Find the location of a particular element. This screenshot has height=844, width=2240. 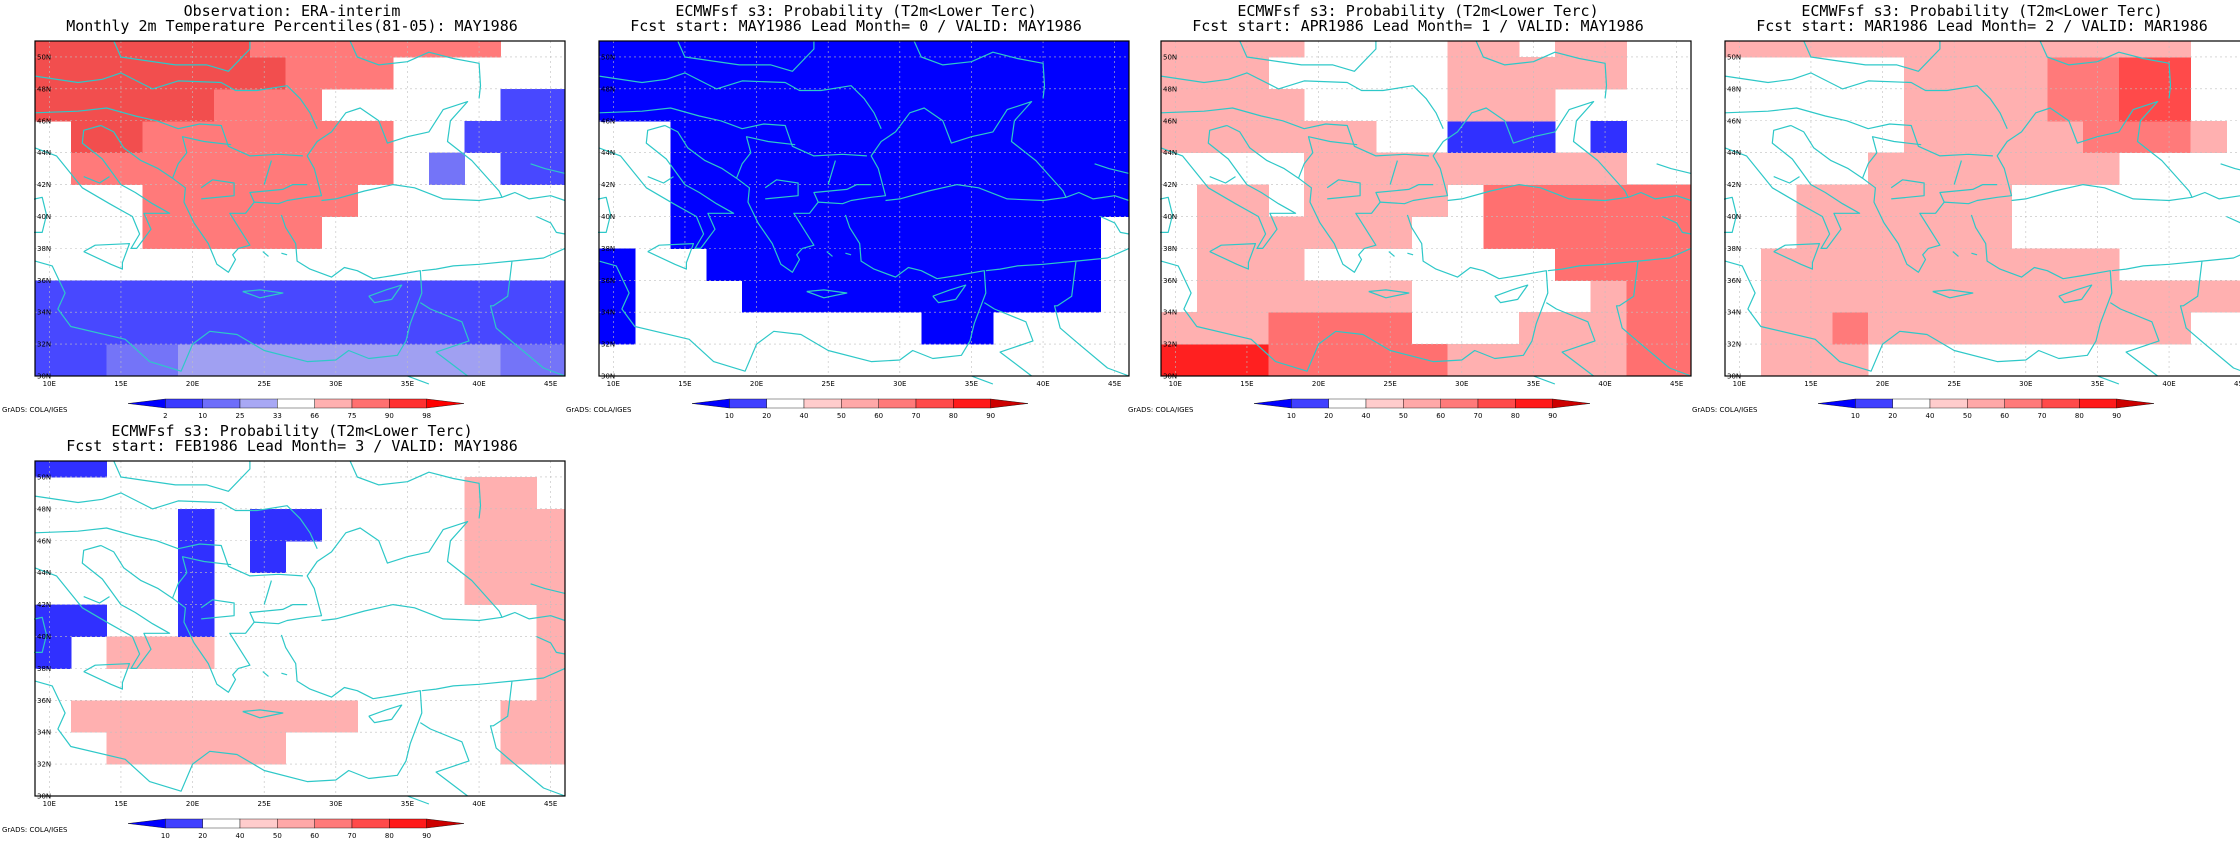

colorbar-label: 90 is located at coordinates (389, 416).